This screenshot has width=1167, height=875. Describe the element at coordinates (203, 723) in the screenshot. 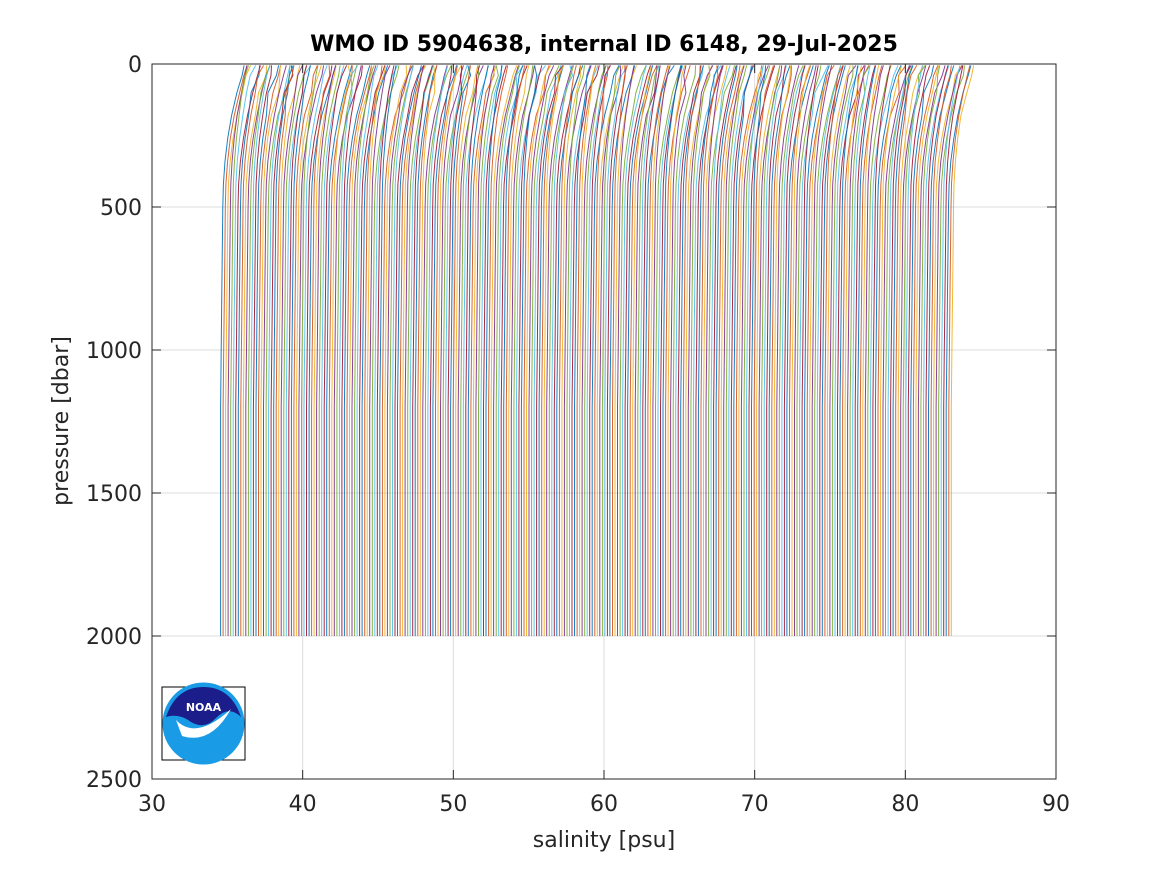

I see `noaa-logo-icon: NOAA` at that location.